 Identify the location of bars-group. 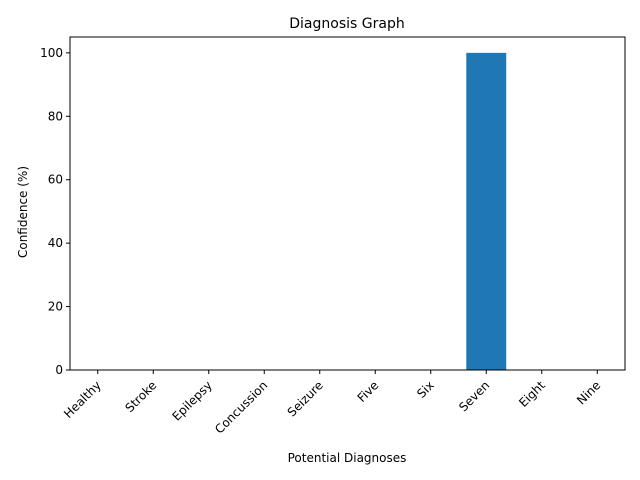
(486, 211).